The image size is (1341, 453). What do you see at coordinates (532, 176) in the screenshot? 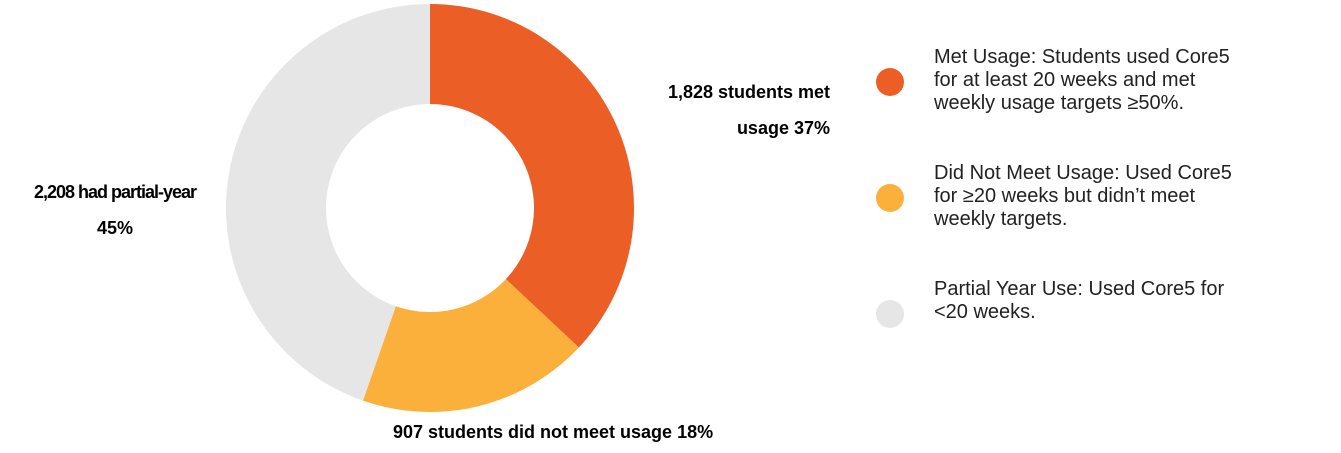
I see `slice-met-usage` at bounding box center [532, 176].